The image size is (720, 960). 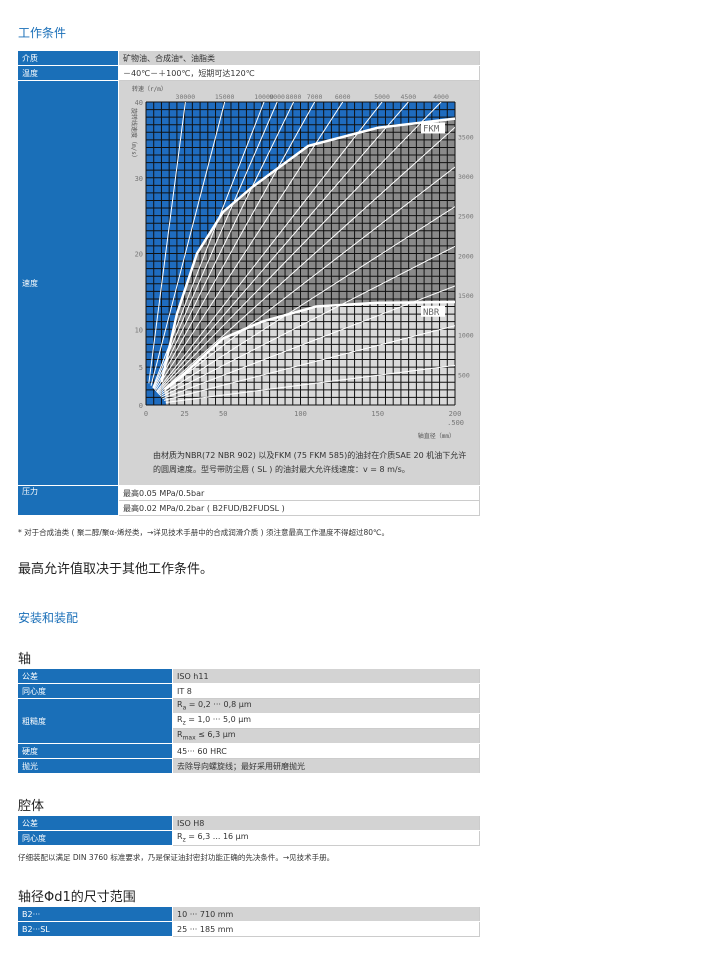 I want to click on temperature-value: －40℃－＋100℃，短期可达120℃, so click(x=299, y=73).